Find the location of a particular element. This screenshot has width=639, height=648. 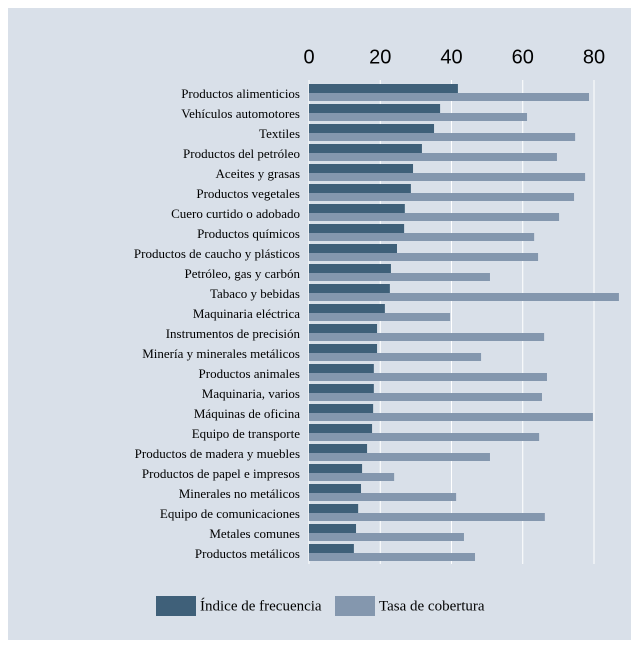

x-tick-label: 40 is located at coordinates (451, 57).